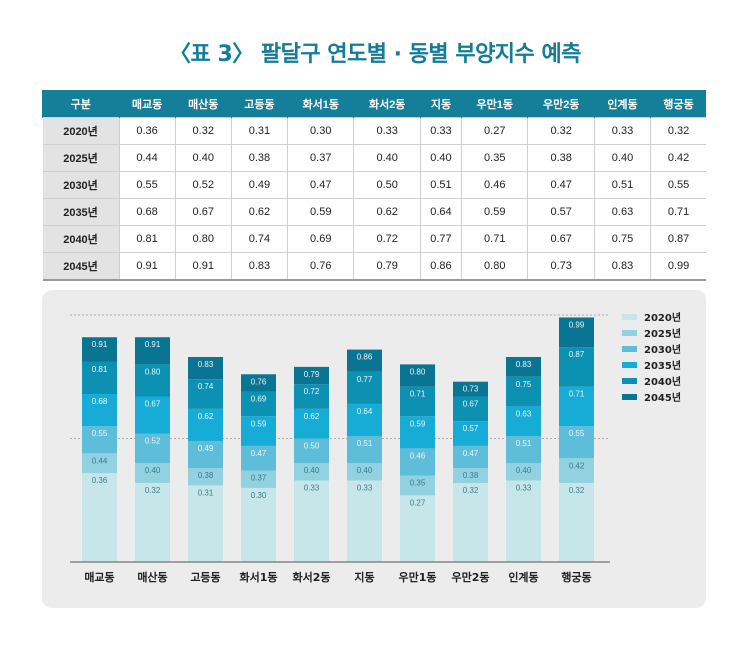  What do you see at coordinates (524, 443) in the screenshot?
I see `data-label: 0.51` at bounding box center [524, 443].